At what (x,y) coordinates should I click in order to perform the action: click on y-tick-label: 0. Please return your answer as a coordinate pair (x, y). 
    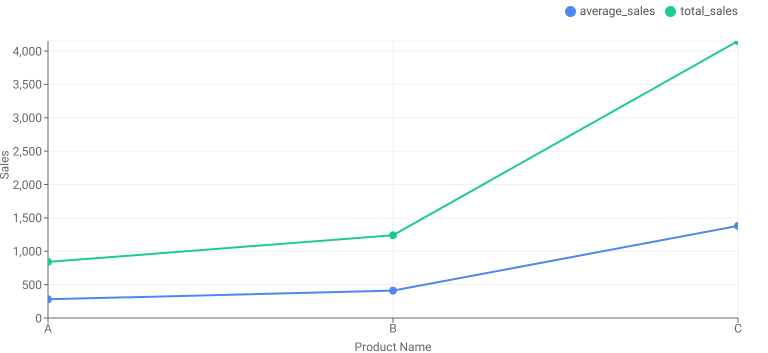
    Looking at the image, I should click on (38, 318).